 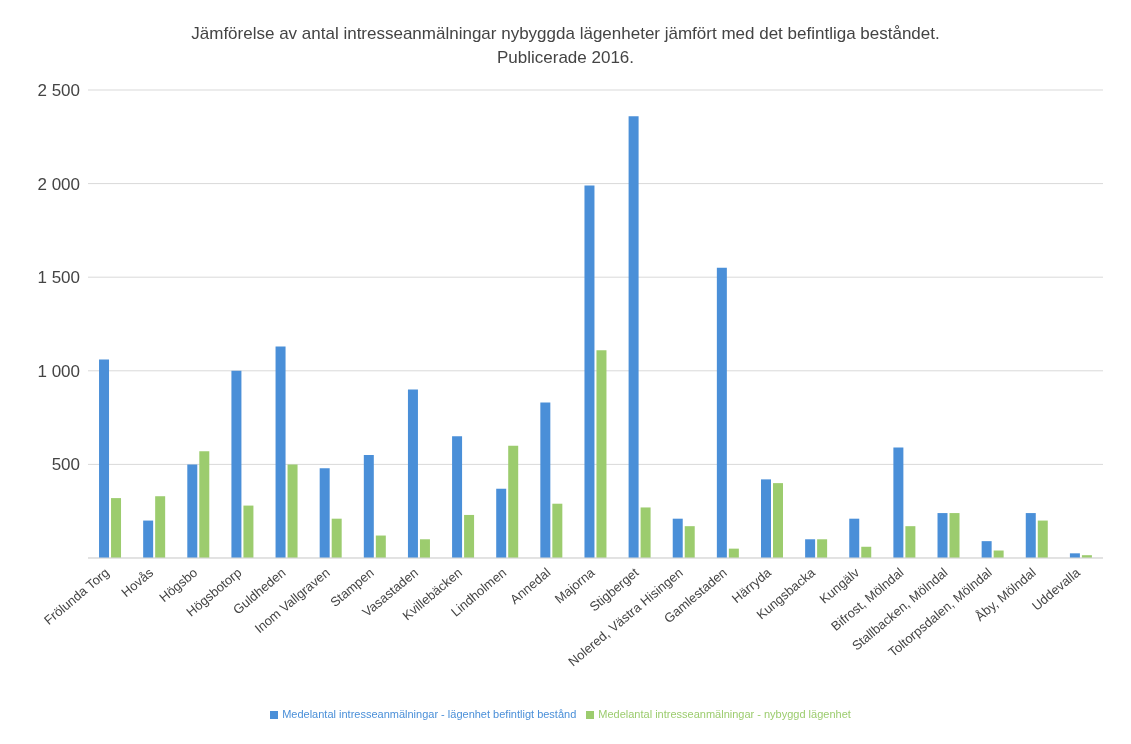 I want to click on y-tick-label: 2 500, so click(x=58, y=91).